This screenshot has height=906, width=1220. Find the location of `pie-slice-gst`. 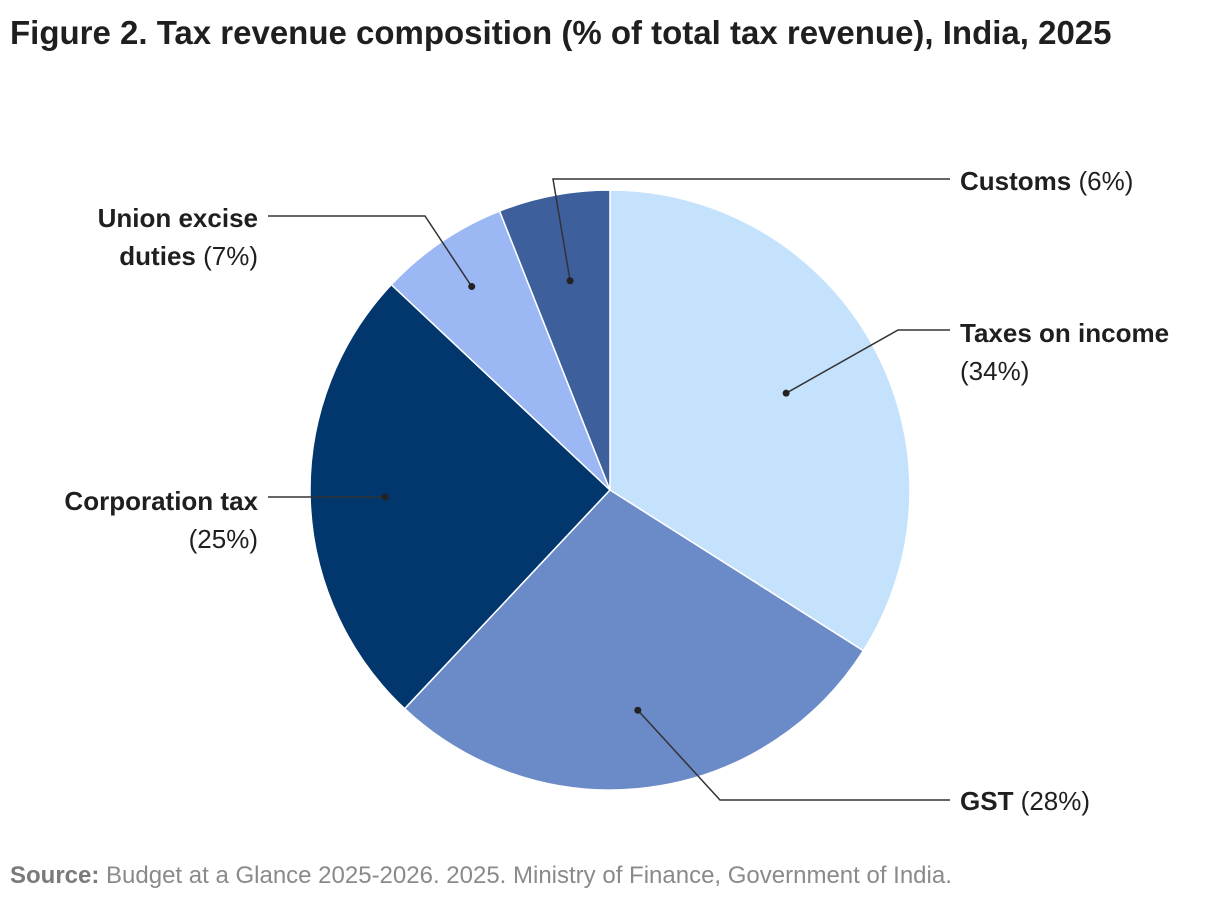

pie-slice-gst is located at coordinates (634, 640).